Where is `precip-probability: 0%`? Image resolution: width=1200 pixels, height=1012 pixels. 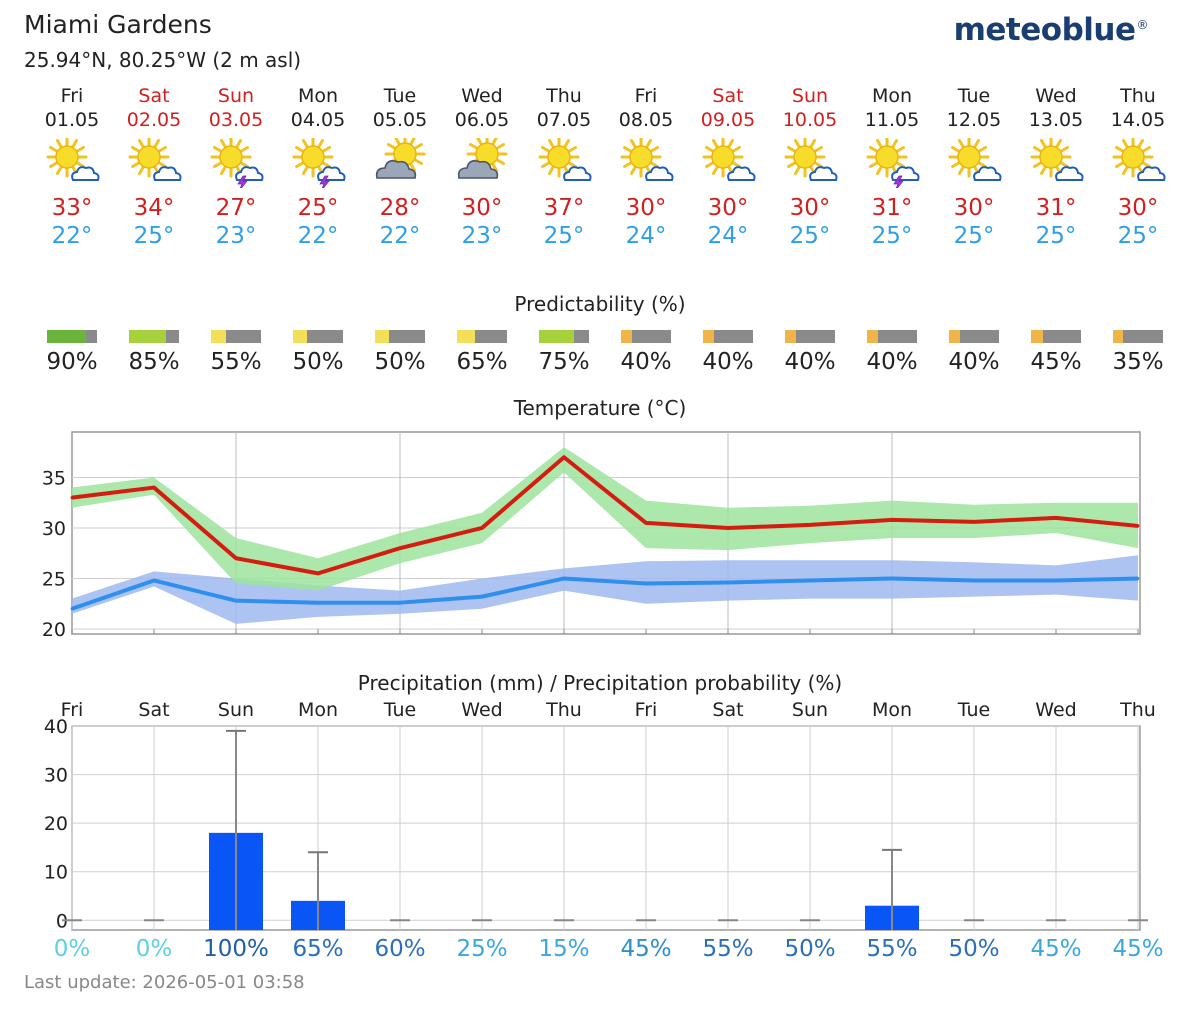 precip-probability: 0% is located at coordinates (72, 949).